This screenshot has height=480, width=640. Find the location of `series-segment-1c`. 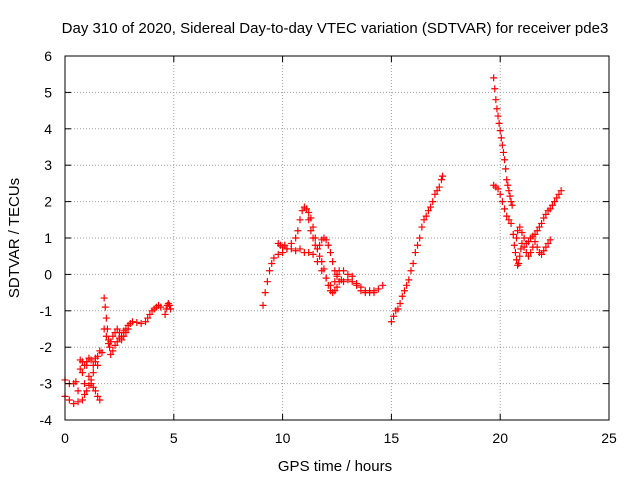

series-segment-1c is located at coordinates (91, 358).